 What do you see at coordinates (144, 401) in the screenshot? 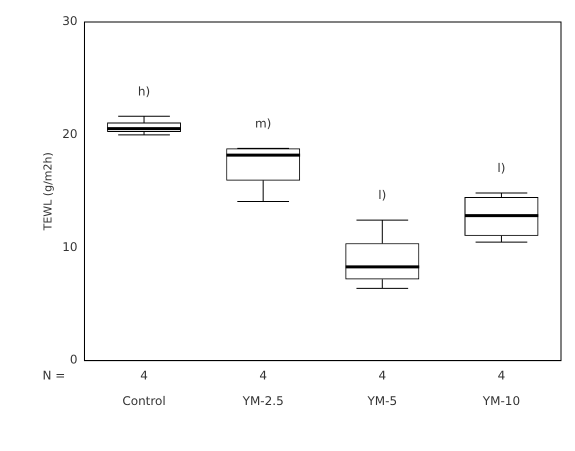
I see `x-tick-label: Control` at bounding box center [144, 401].